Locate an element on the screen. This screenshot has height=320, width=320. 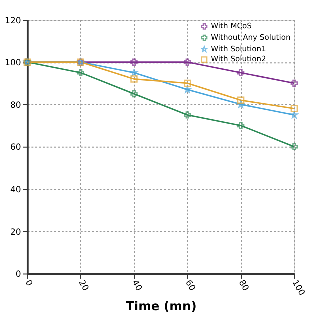
y-tick-label: 80 is located at coordinates (16, 105).